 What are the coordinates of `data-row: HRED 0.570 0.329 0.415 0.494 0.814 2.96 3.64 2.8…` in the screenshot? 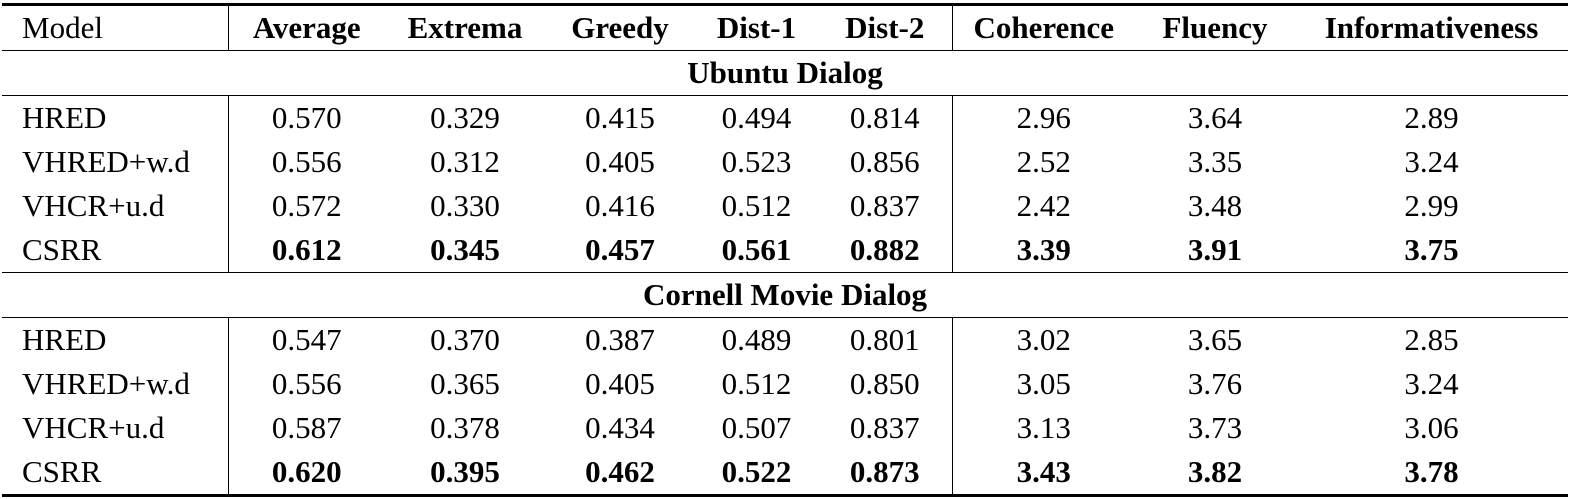 It's located at (785, 117).